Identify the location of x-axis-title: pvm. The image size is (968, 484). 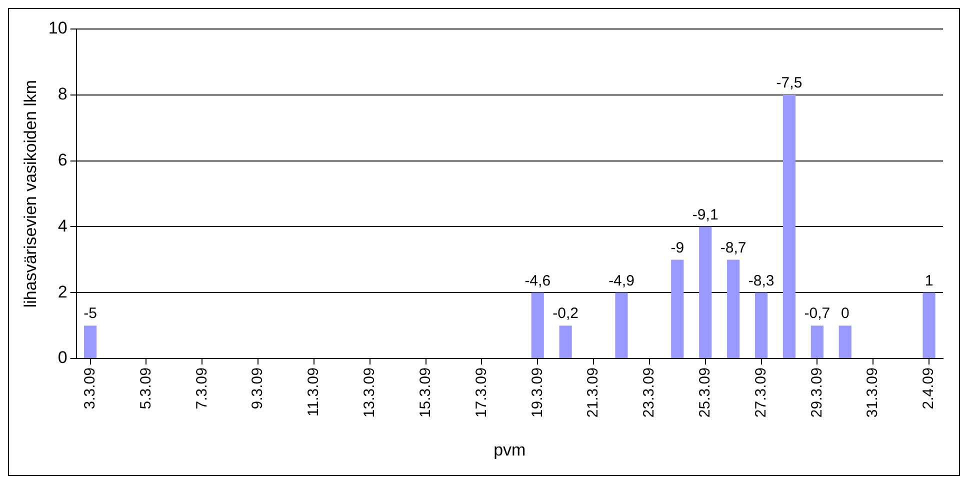
(510, 450).